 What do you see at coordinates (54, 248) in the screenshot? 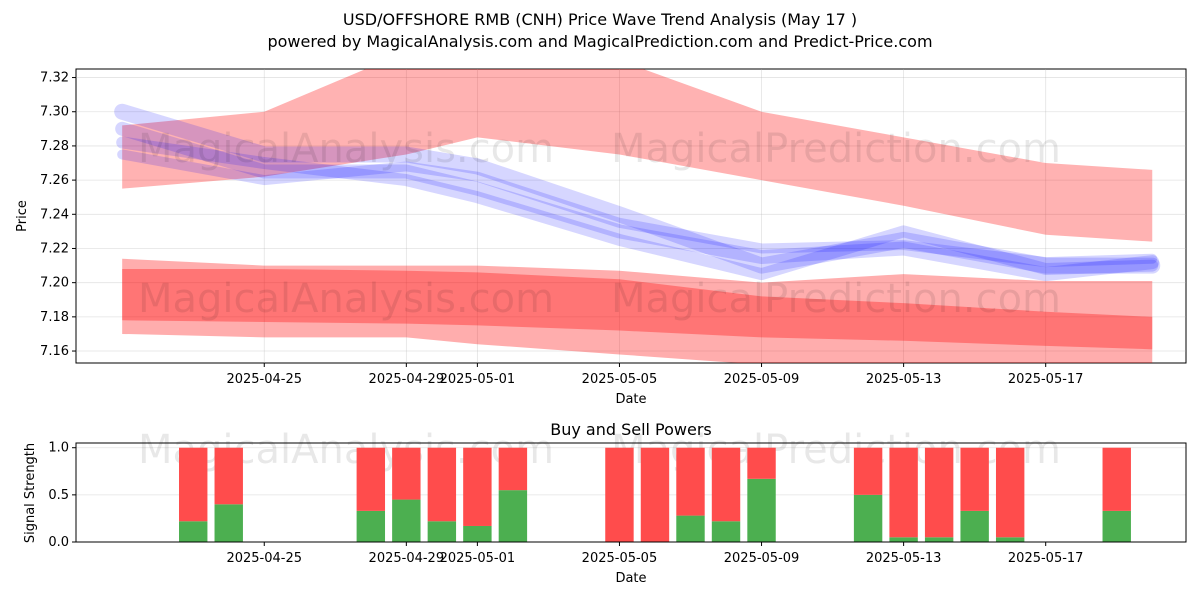
I see `price-y-tick-label: 7.22` at bounding box center [54, 248].